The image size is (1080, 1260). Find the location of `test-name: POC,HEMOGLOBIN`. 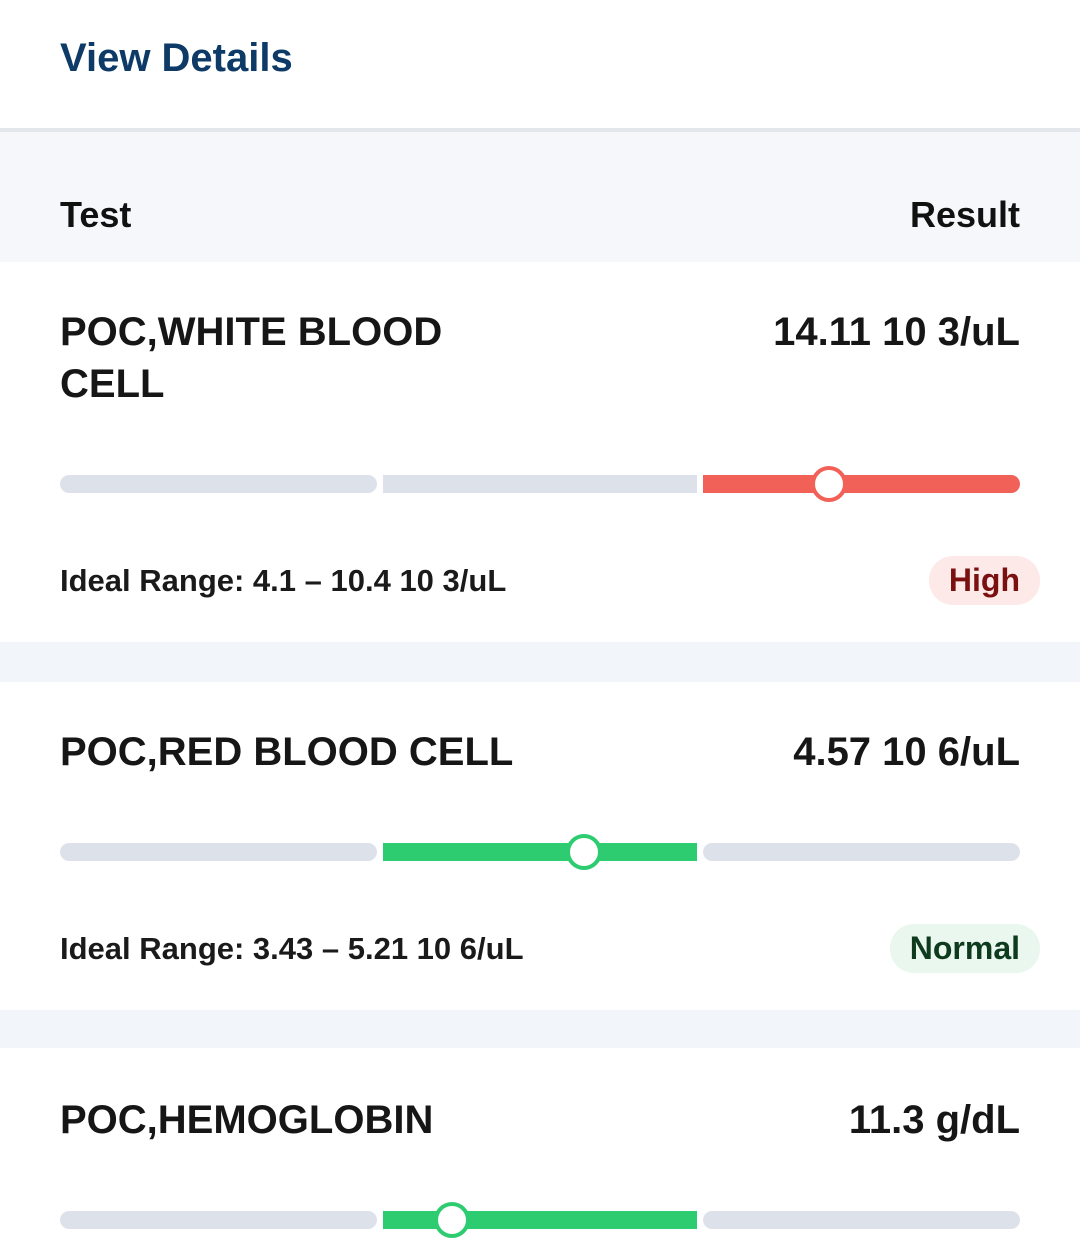

test-name: POC,HEMOGLOBIN is located at coordinates (247, 1120).